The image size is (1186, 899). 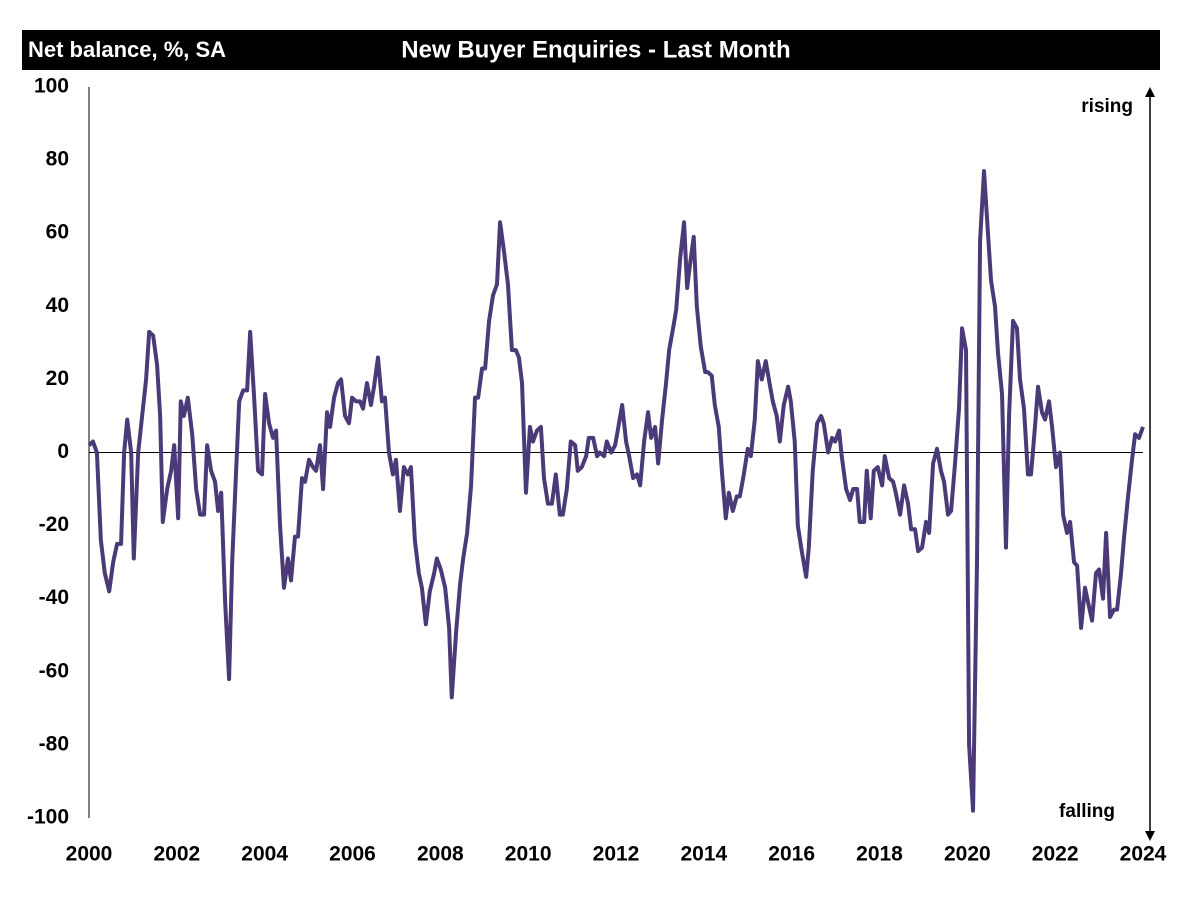 What do you see at coordinates (89, 854) in the screenshot?
I see `x-tick-label: 2000` at bounding box center [89, 854].